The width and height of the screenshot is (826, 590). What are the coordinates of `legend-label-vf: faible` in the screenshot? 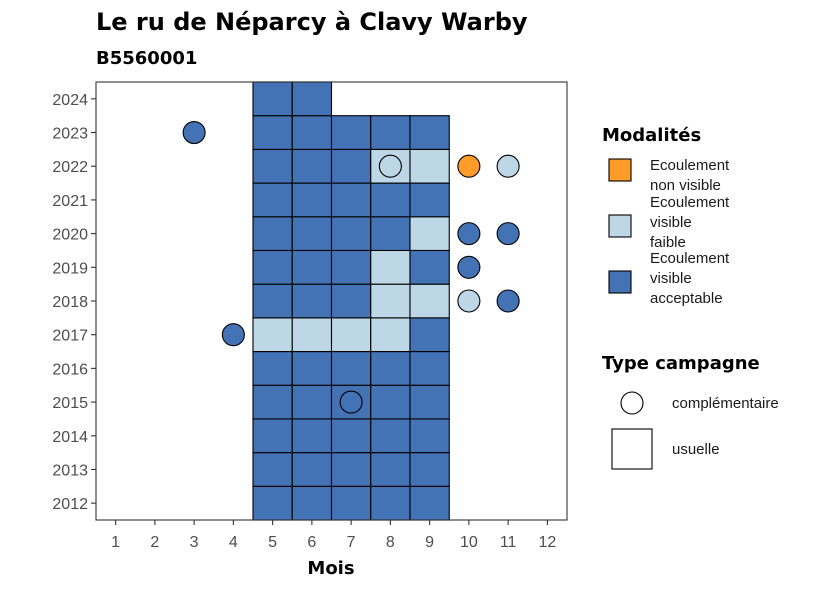 It's located at (668, 242).